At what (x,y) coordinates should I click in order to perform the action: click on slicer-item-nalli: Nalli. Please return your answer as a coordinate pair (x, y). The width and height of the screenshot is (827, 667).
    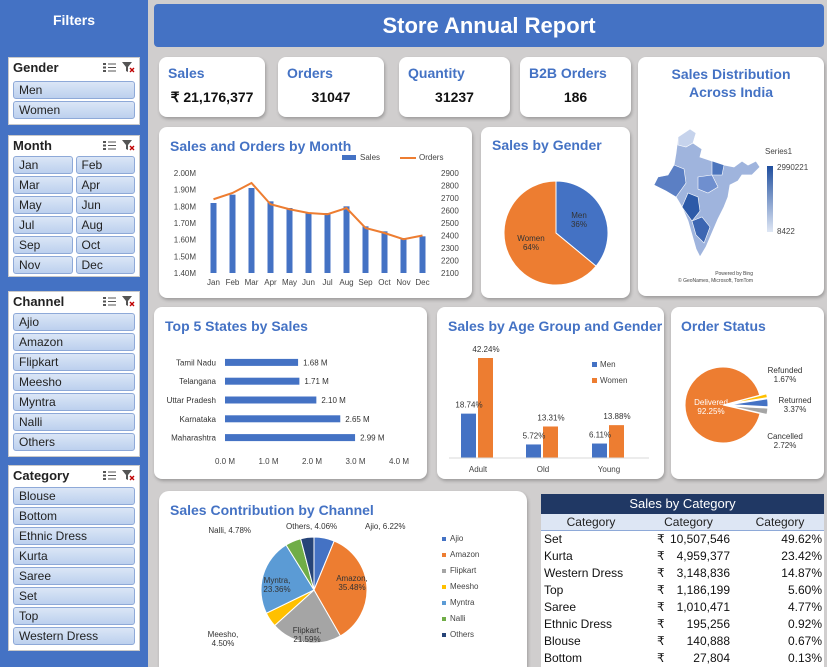
    Looking at the image, I should click on (74, 422).